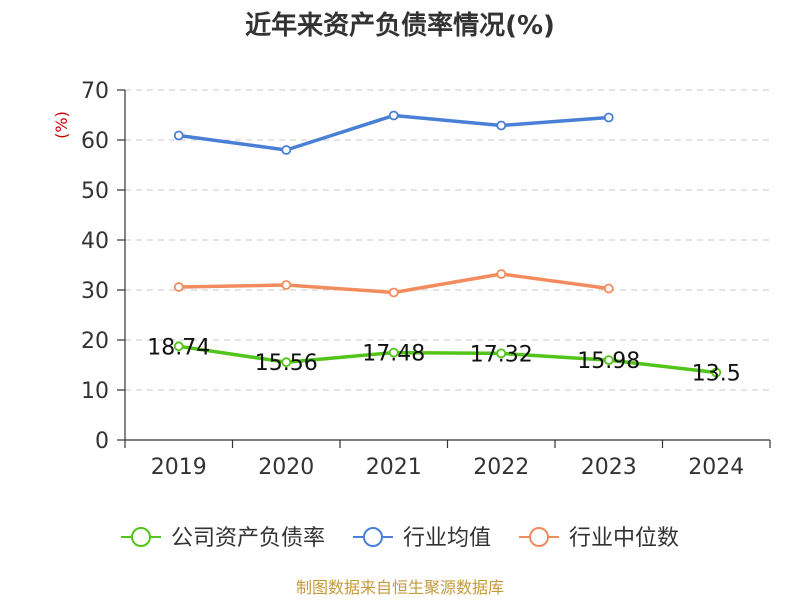 The image size is (800, 600). I want to click on x-tick-label: 2020, so click(286, 467).